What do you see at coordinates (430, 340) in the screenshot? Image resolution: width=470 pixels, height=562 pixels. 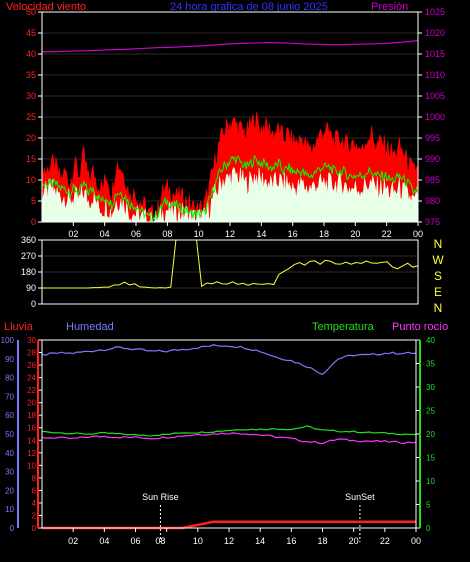 I see `temperature-y-tick-label: 40` at bounding box center [430, 340].